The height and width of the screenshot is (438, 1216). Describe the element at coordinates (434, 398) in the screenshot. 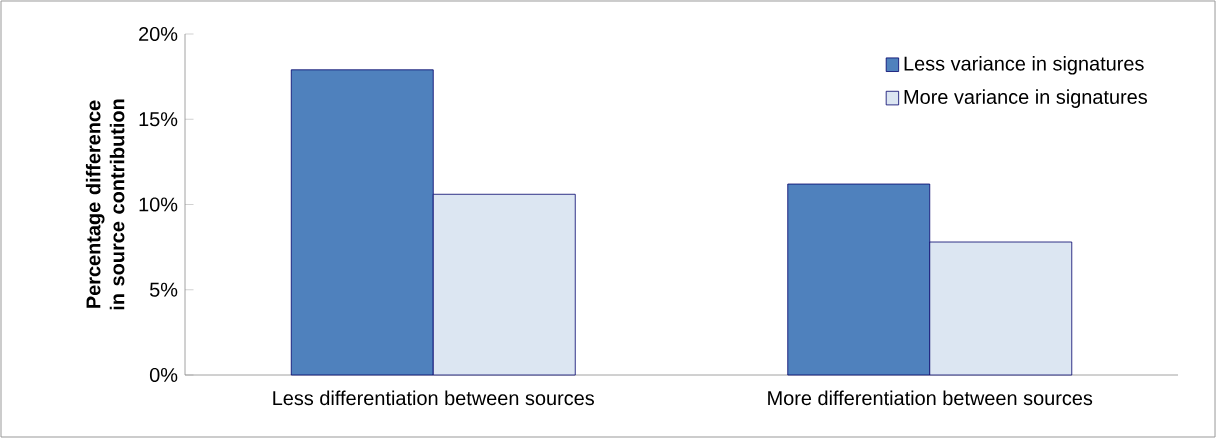

I see `x-tick-label: Less differentiation between sources` at that location.